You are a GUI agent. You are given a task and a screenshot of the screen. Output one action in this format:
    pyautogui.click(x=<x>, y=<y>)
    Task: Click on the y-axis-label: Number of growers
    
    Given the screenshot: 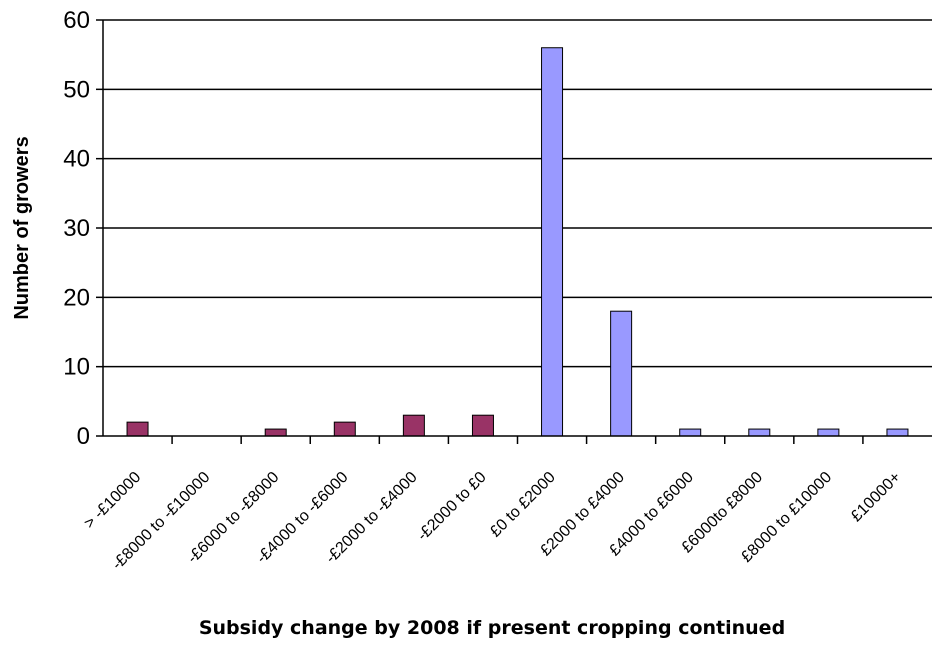 What is the action you would take?
    pyautogui.click(x=22, y=227)
    